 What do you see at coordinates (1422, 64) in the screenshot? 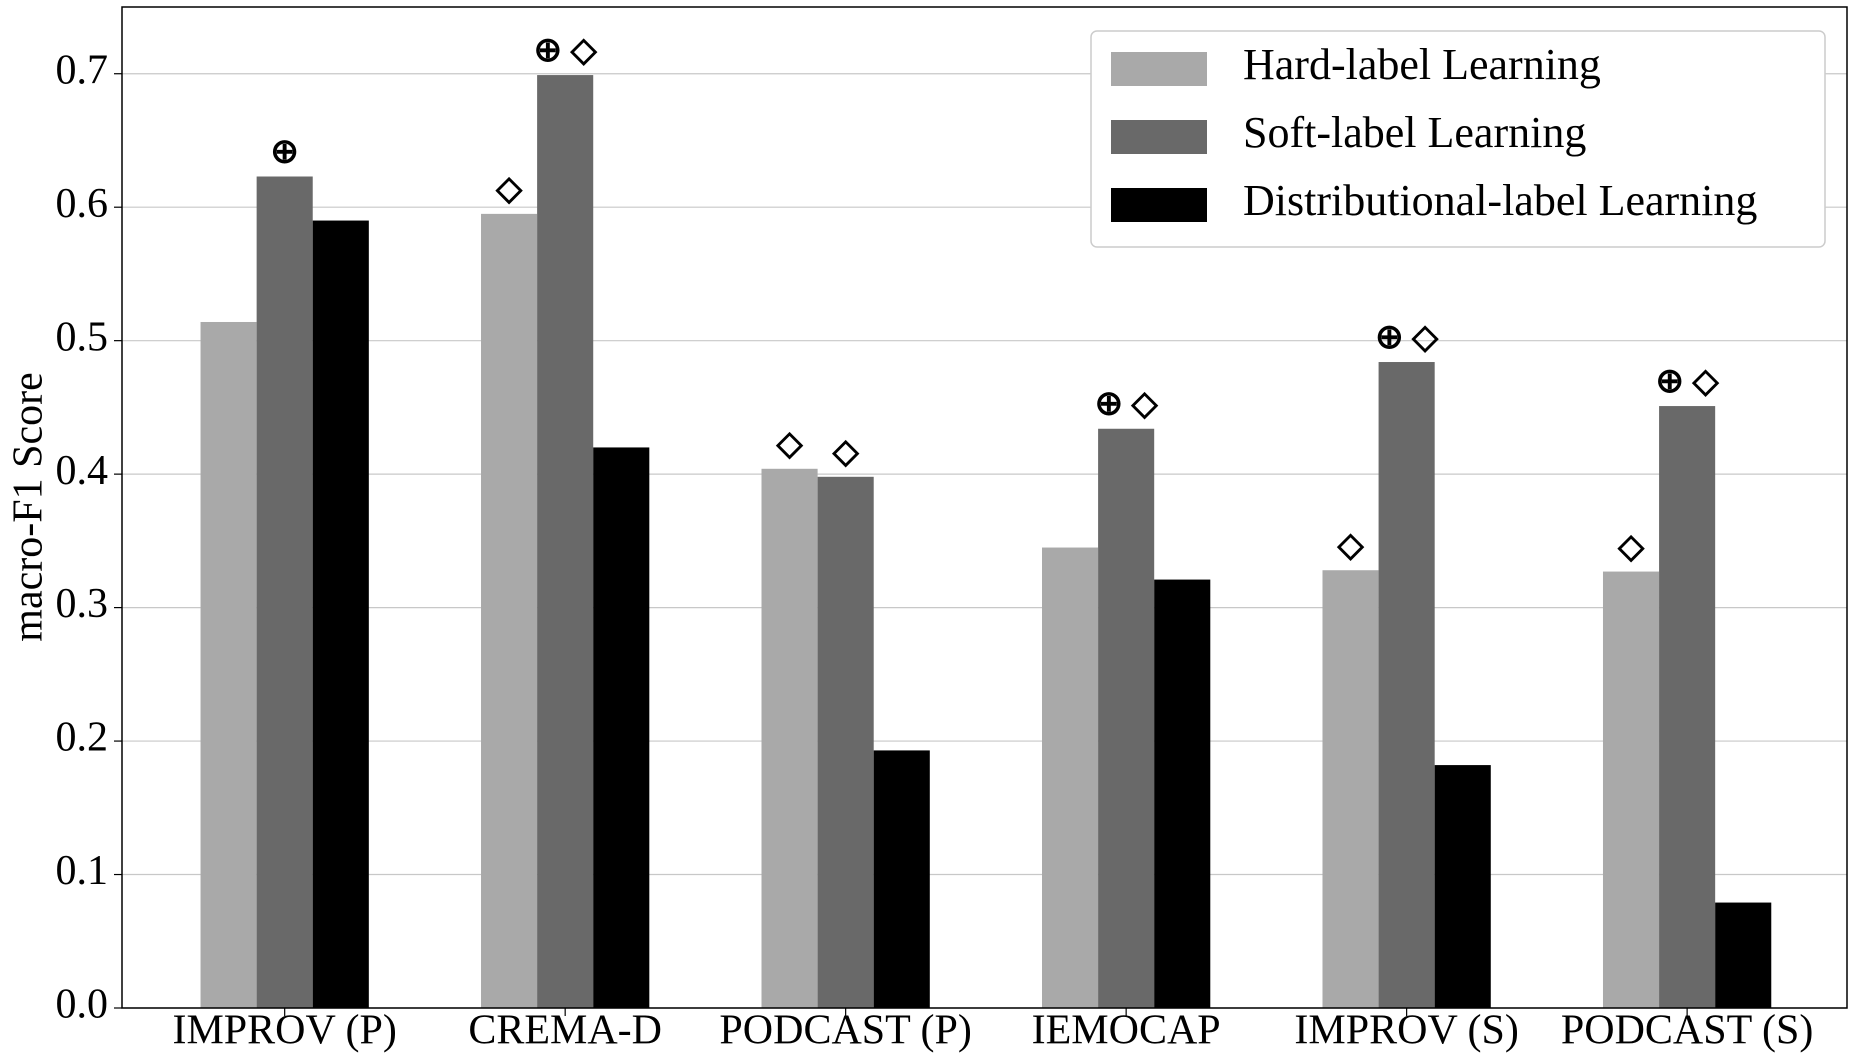
I see `legend-label: Hard-label Learning` at bounding box center [1422, 64].